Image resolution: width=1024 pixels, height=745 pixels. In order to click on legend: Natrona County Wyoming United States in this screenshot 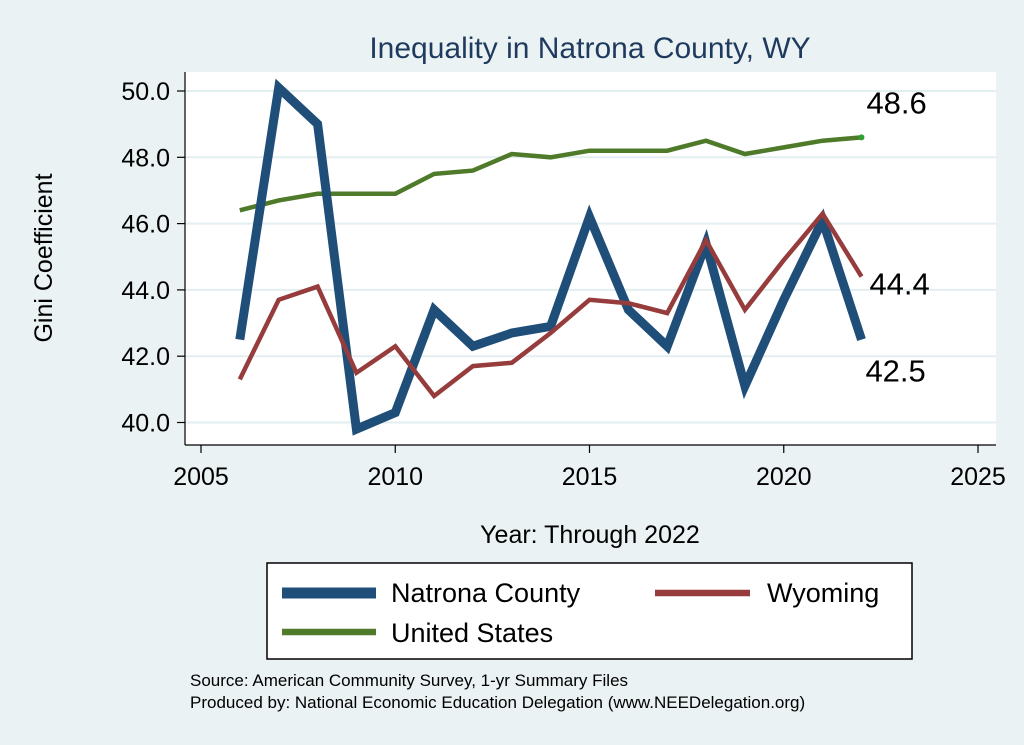, I will do `click(589, 611)`.